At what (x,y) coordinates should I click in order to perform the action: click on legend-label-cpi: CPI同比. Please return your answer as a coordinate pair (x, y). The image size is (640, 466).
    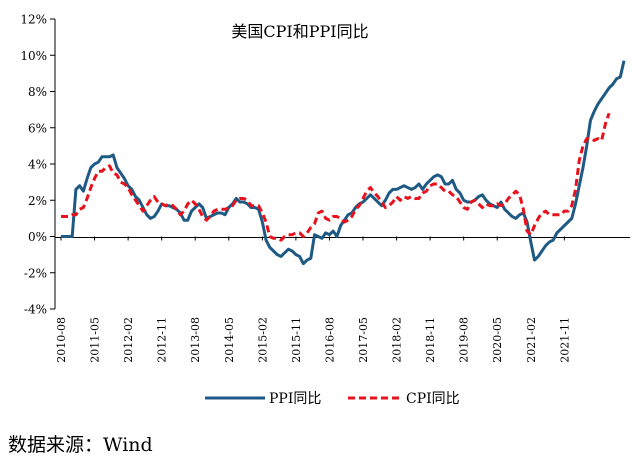
    Looking at the image, I should click on (433, 399).